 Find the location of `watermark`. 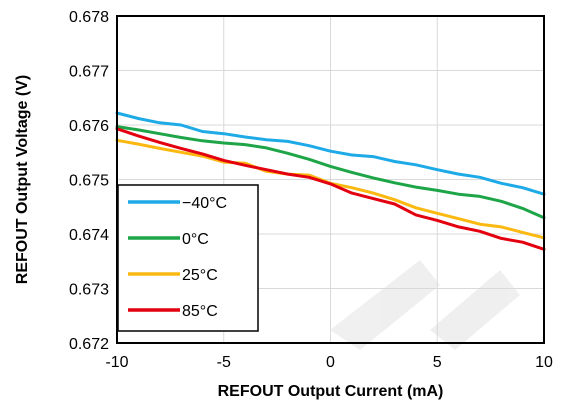

watermark is located at coordinates (425, 305).